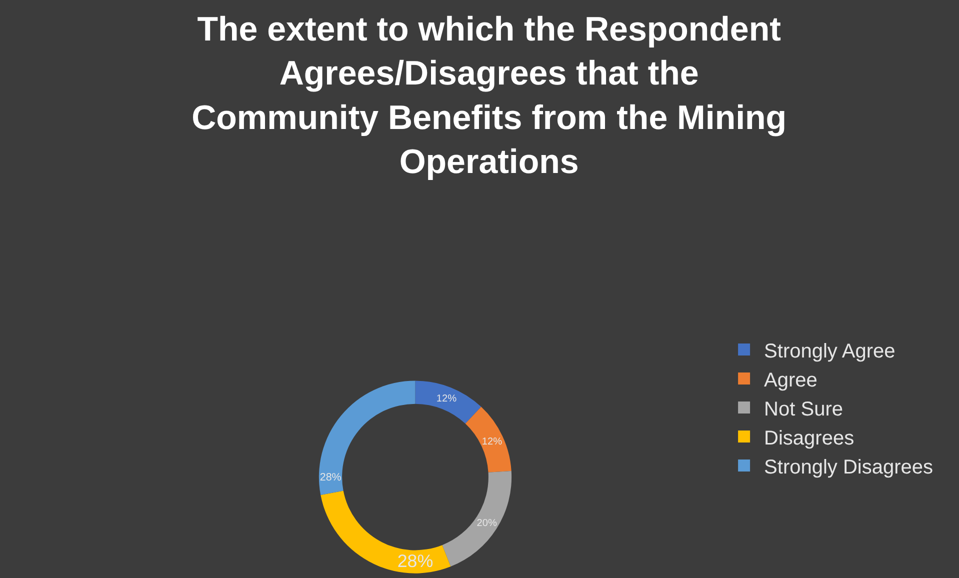 The height and width of the screenshot is (578, 959). What do you see at coordinates (486, 523) in the screenshot?
I see `data-label: 20%` at bounding box center [486, 523].